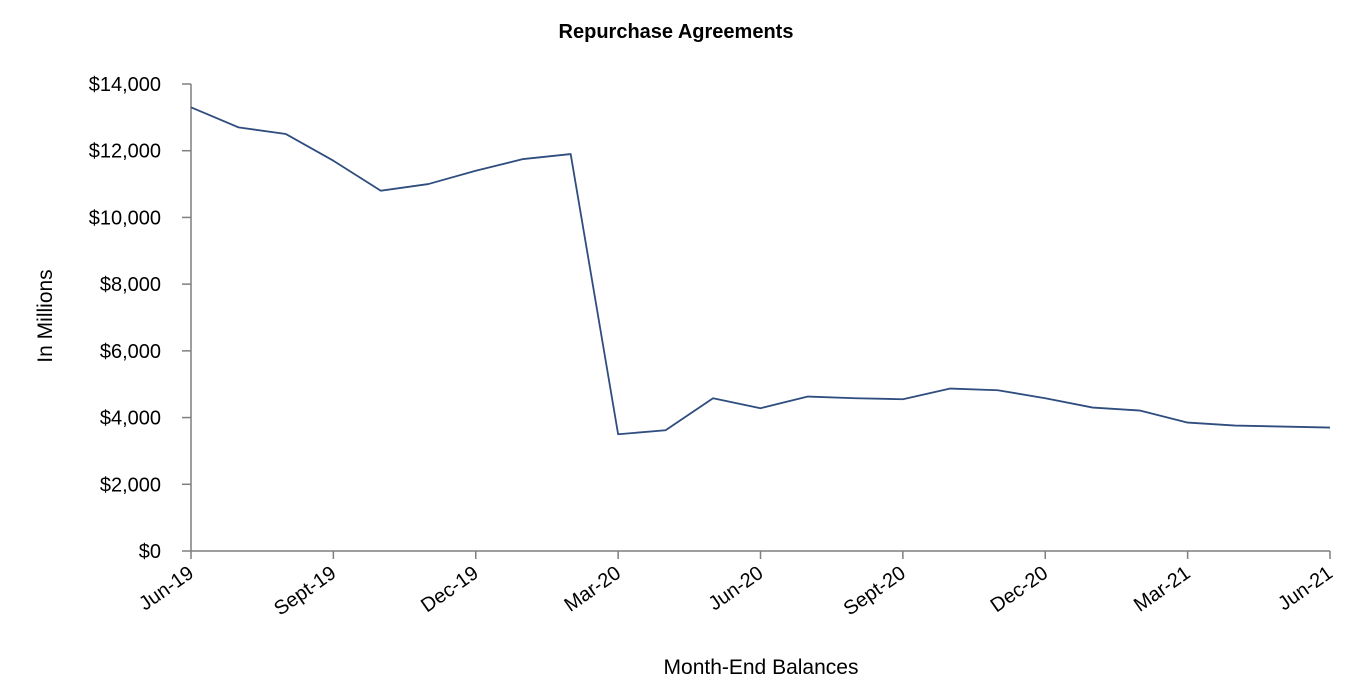 The width and height of the screenshot is (1350, 700). I want to click on y-axis-label: In Millions, so click(45, 315).